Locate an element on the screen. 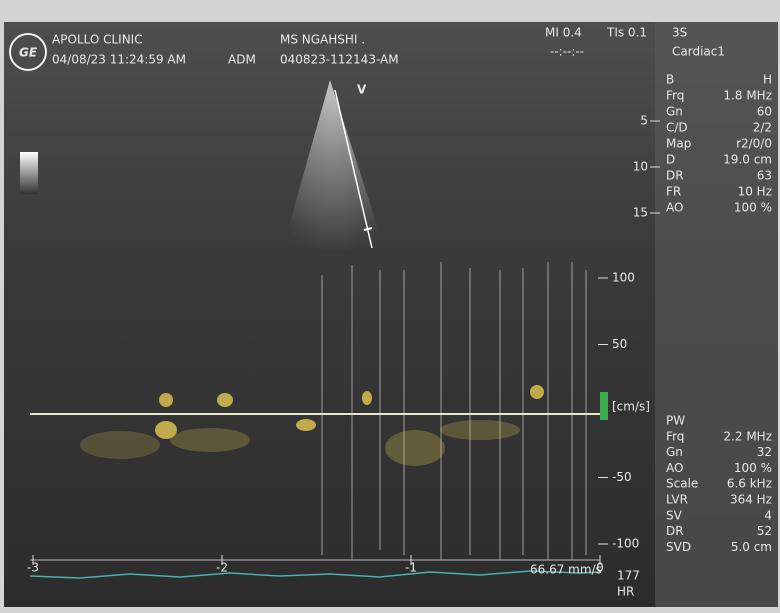 This screenshot has width=780, height=613. tis: TIs 0.1 is located at coordinates (626, 33).